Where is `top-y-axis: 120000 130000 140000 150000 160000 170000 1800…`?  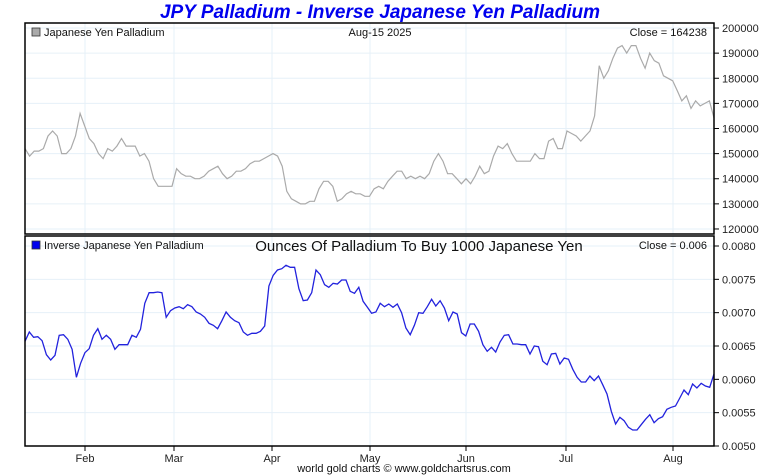
top-y-axis: 120000 130000 140000 150000 160000 170000 1800… is located at coordinates (736, 129).